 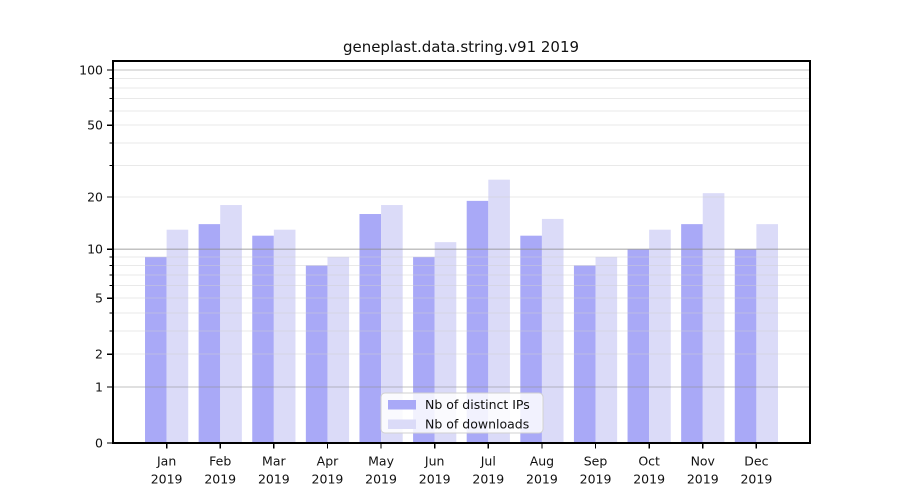 I want to click on x-tick-label-oct: Oct, so click(x=649, y=461).